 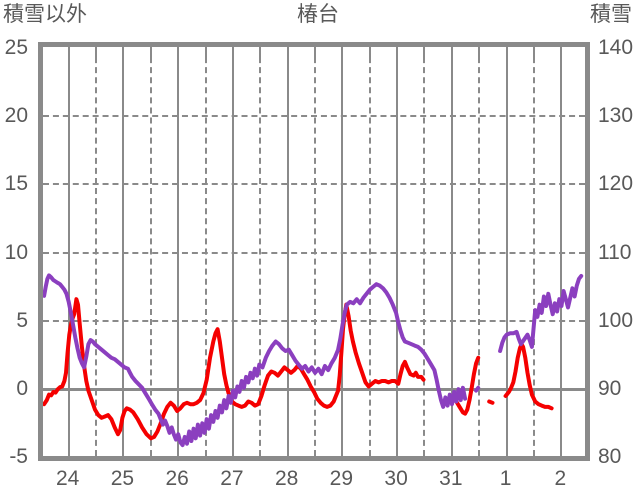 What do you see at coordinates (205, 251) in the screenshot?
I see `gridline-v-26.5` at bounding box center [205, 251].